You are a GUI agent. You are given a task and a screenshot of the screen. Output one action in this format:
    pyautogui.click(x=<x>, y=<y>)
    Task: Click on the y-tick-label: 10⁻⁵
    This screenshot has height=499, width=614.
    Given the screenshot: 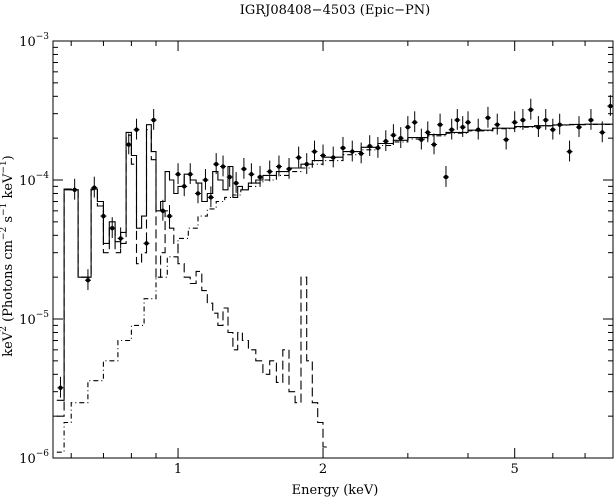 What is the action you would take?
    pyautogui.click(x=34, y=319)
    